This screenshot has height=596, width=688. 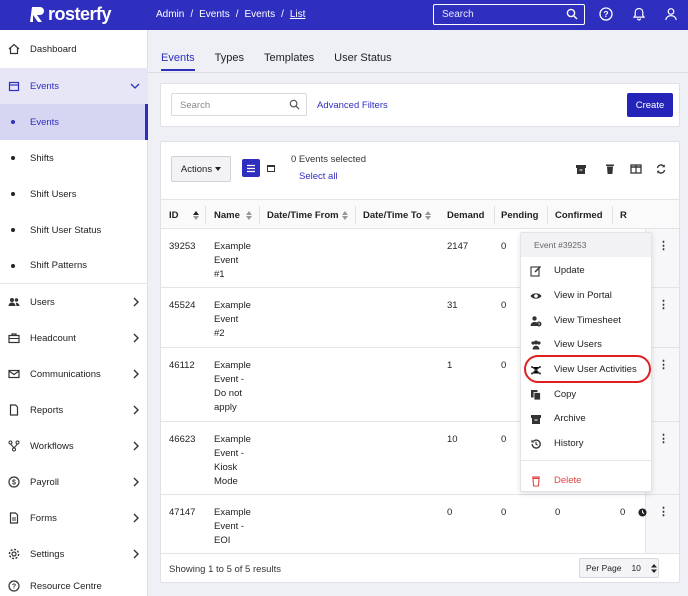 What do you see at coordinates (363, 58) in the screenshot?
I see `tab-user-status: User Status` at bounding box center [363, 58].